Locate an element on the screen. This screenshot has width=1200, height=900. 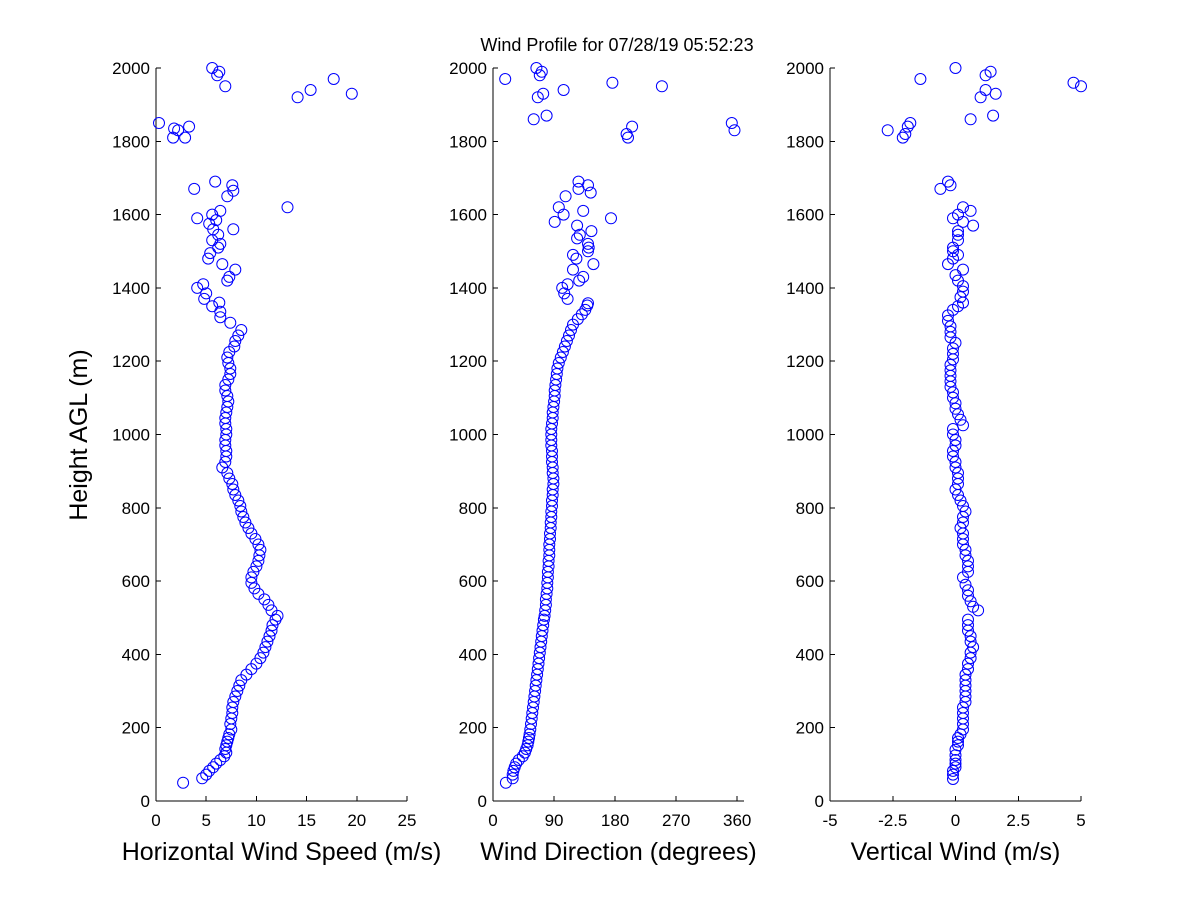
chart-title: Wind Profile for 07/28/19 05:52:23 is located at coordinates (616, 45).